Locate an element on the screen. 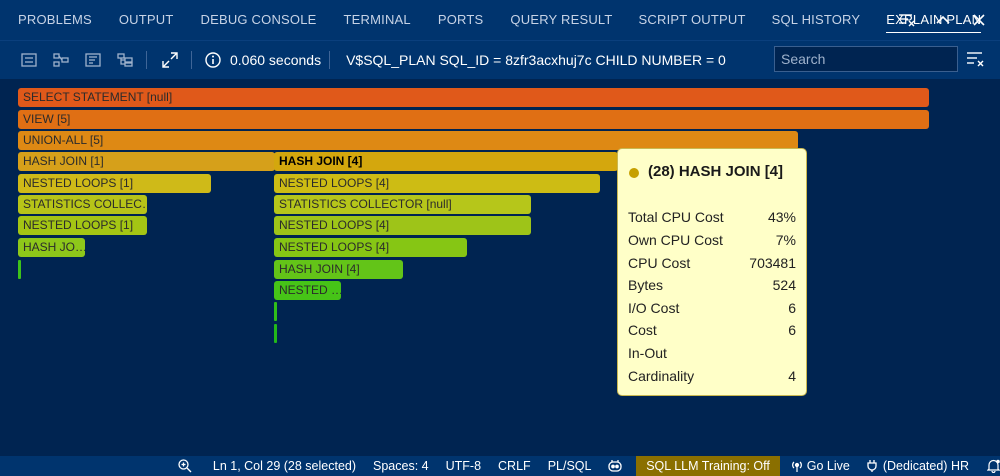 Image resolution: width=1000 pixels, height=476 pixels. expand-icon is located at coordinates (170, 60).